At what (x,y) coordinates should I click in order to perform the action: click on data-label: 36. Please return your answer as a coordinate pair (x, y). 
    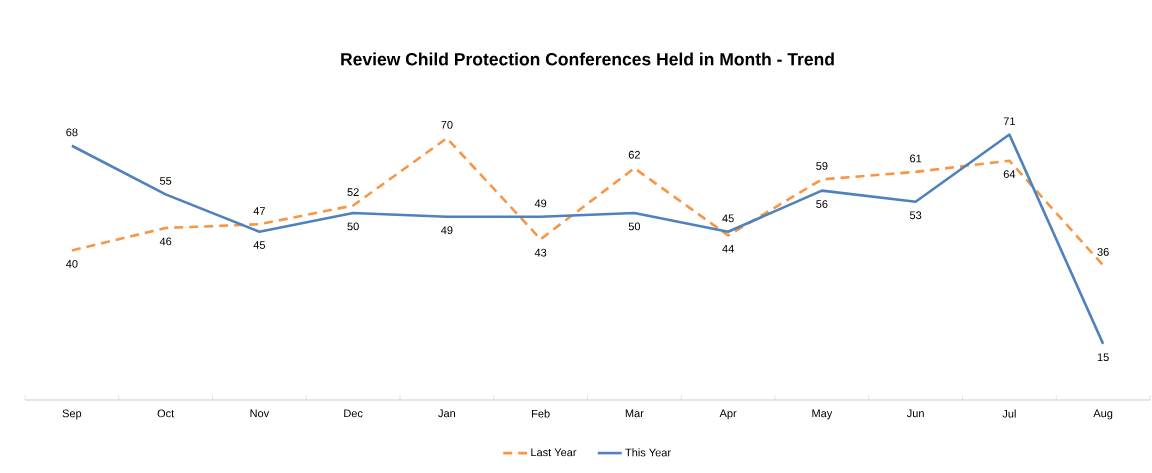
    Looking at the image, I should click on (1103, 252).